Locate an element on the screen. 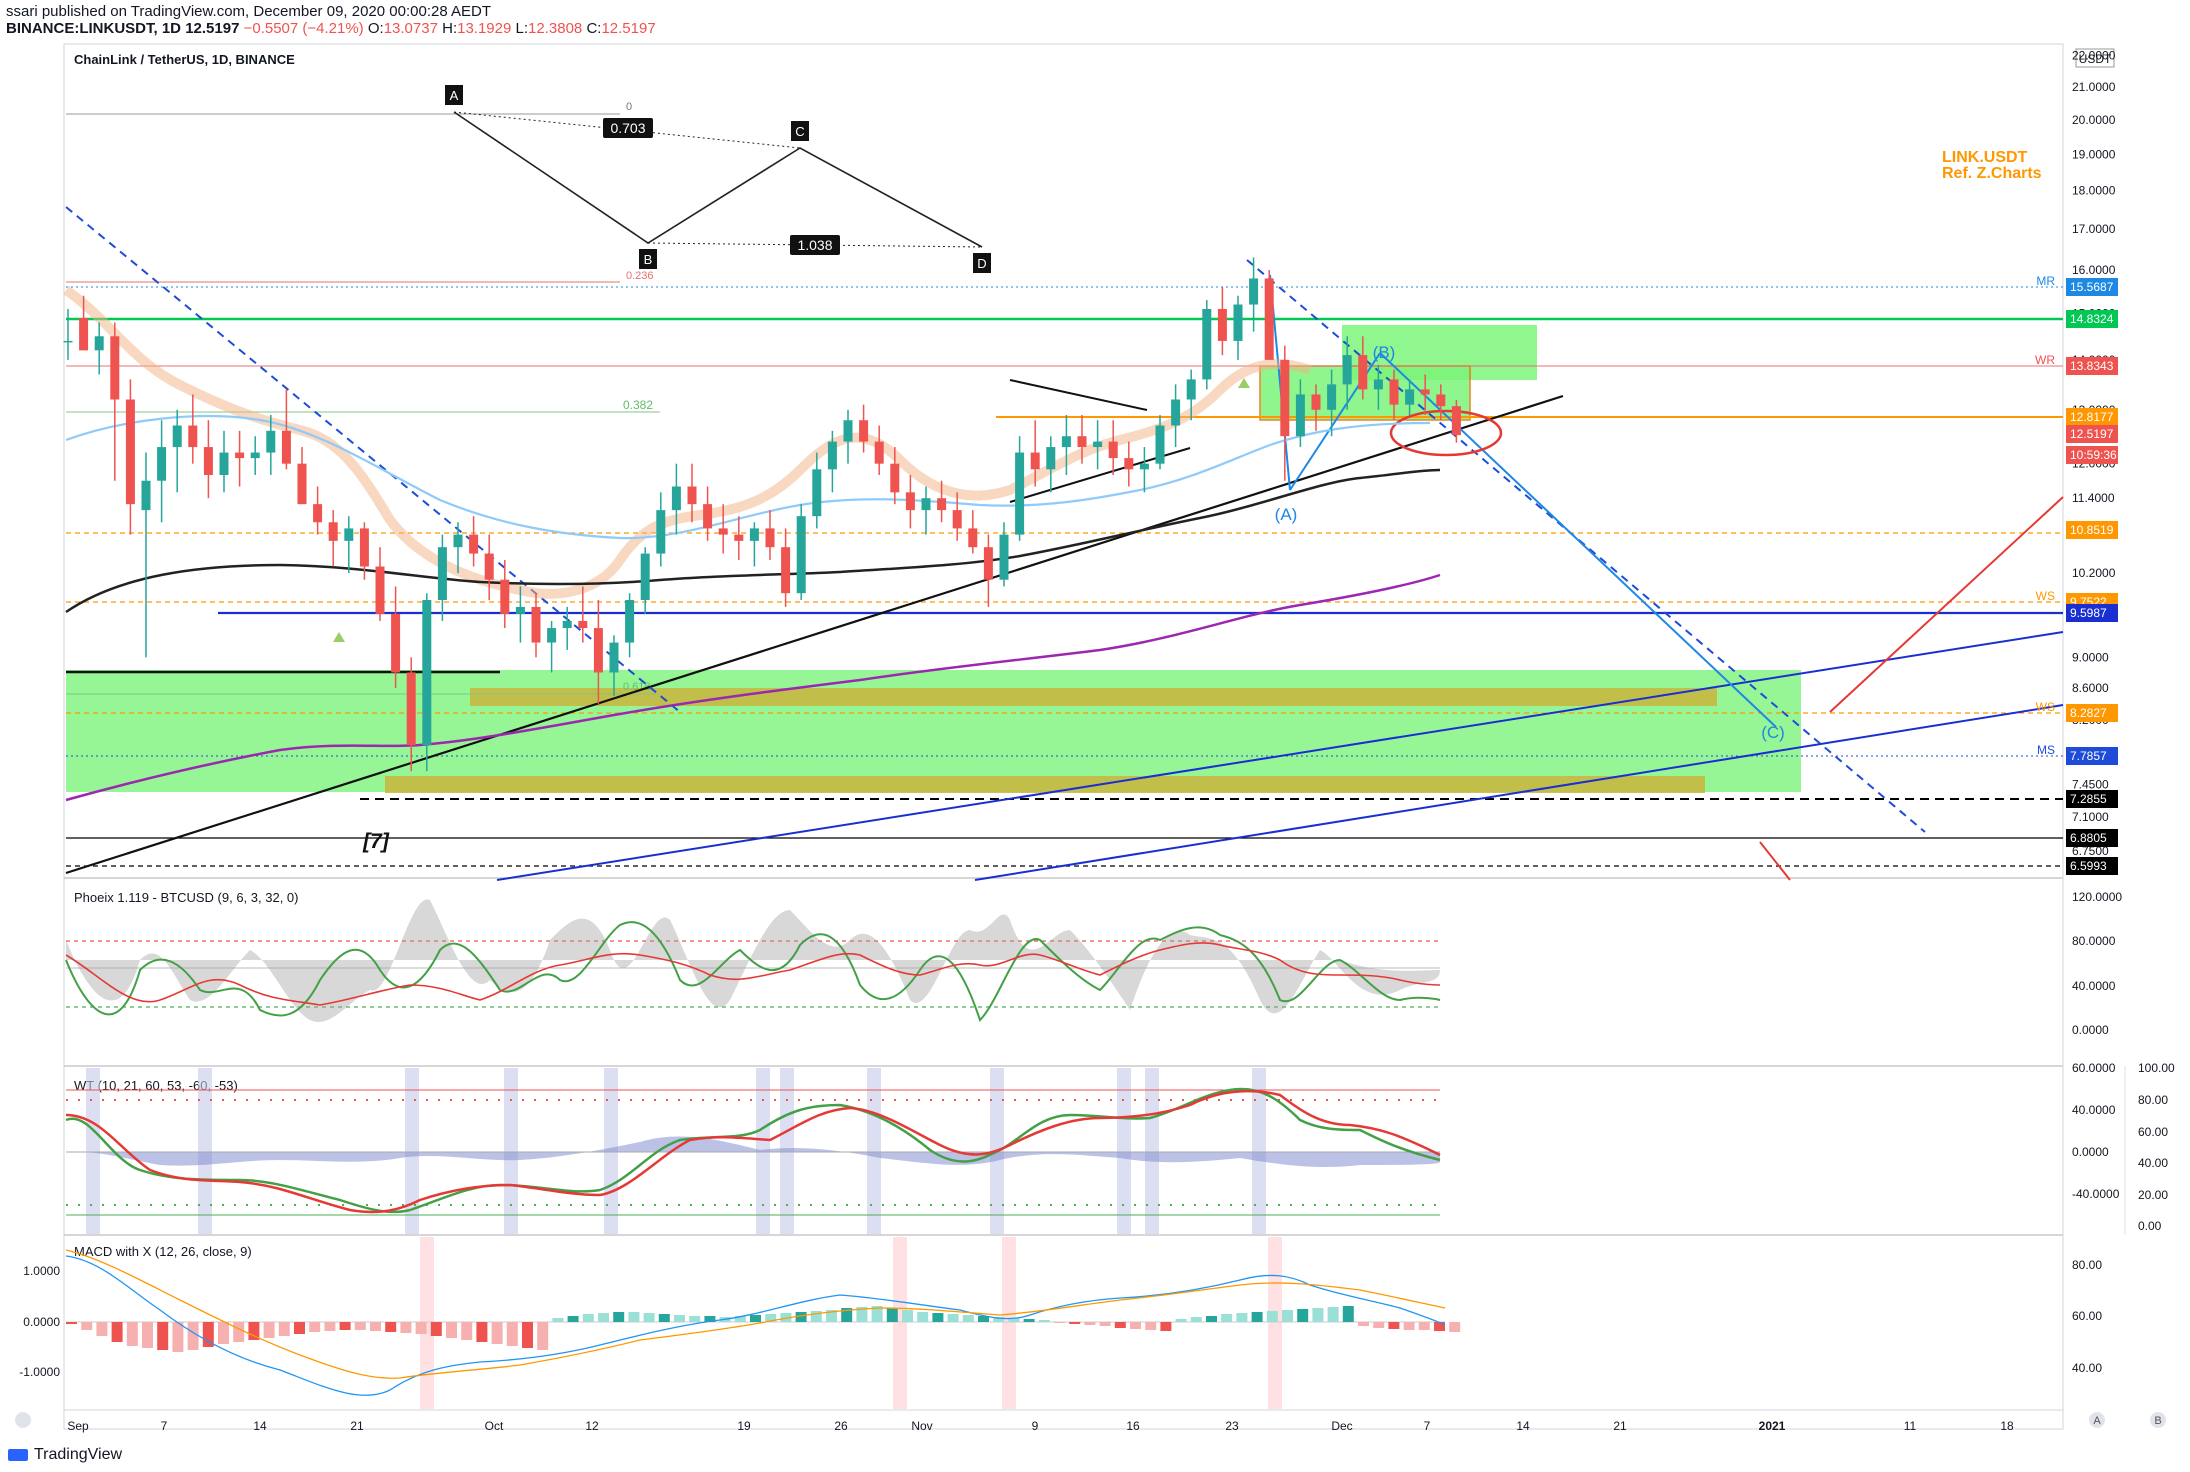 The height and width of the screenshot is (1472, 2190). svg-text: 6.5993 is located at coordinates (2088, 866).